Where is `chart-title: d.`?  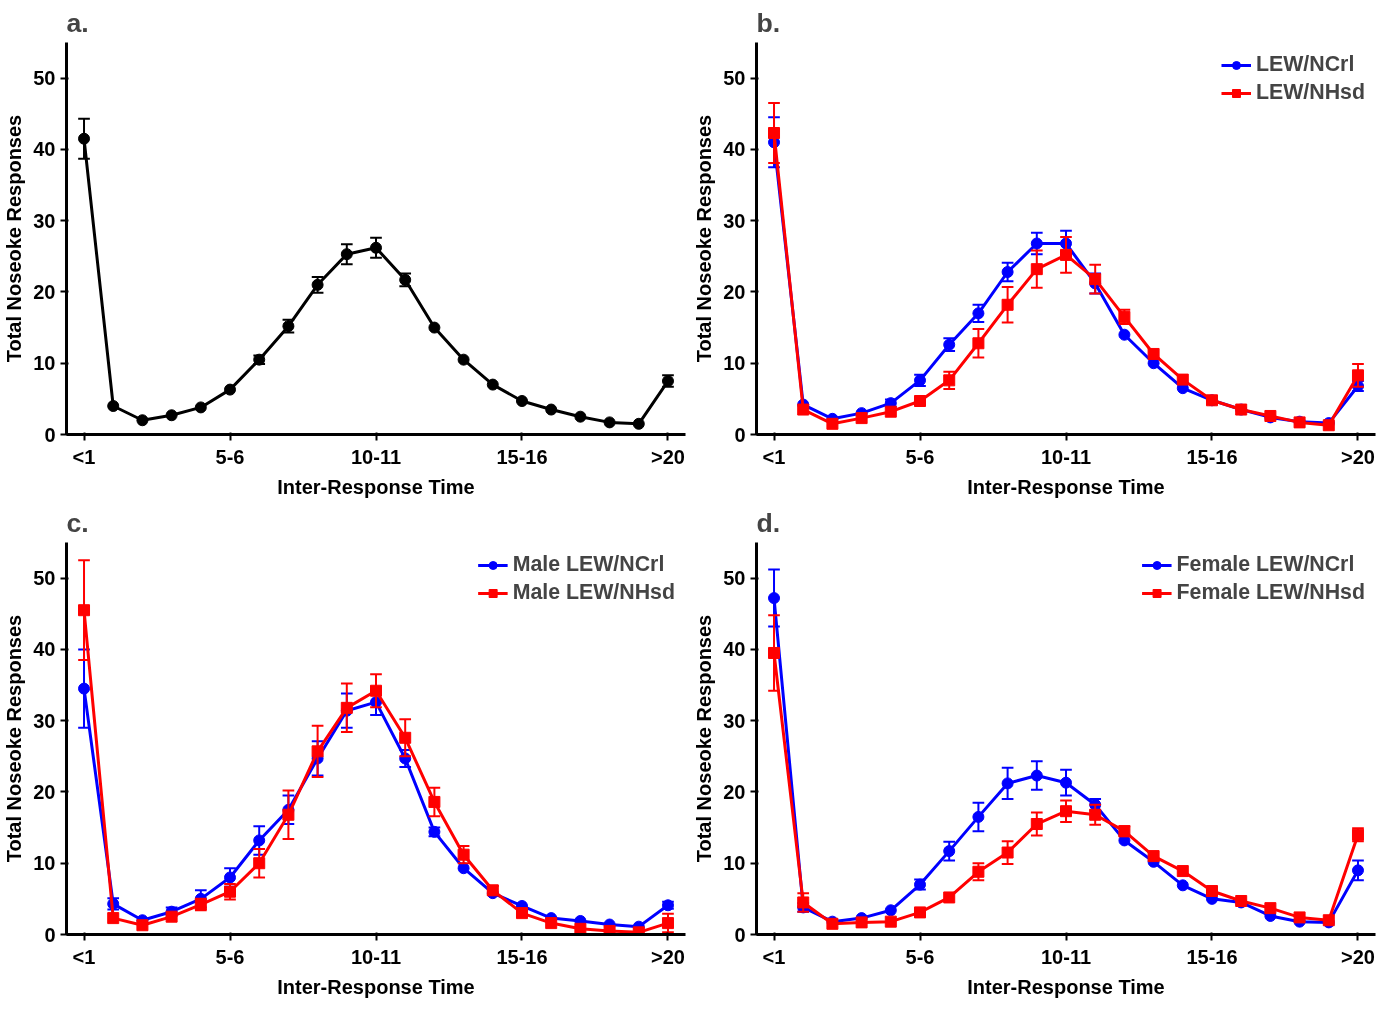
chart-title: d. is located at coordinates (768, 522).